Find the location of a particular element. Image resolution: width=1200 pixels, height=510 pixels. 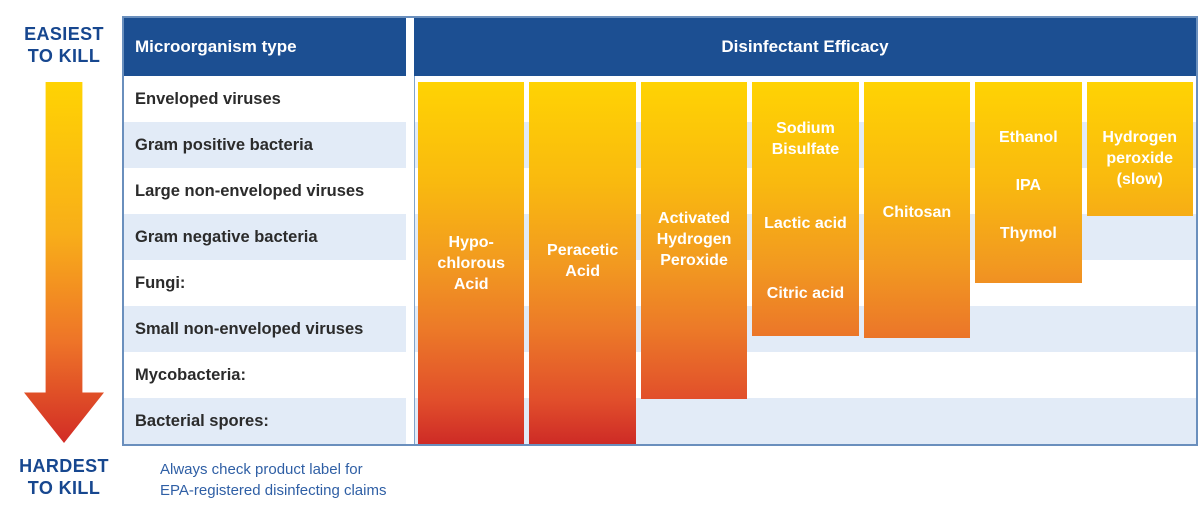

bar-ethanol-ipa-thymol: Ethanol IPA Thymol is located at coordinates (1028, 182).